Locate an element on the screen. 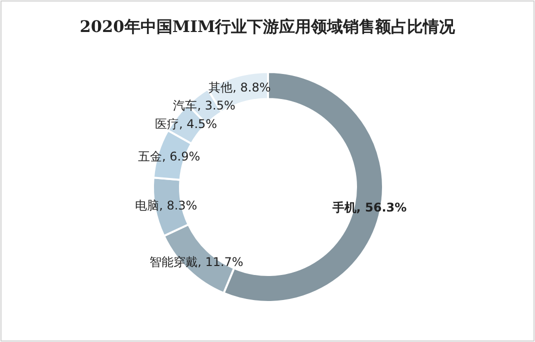 The height and width of the screenshot is (342, 535). slice-label: 汽车, 3.5% is located at coordinates (204, 105).